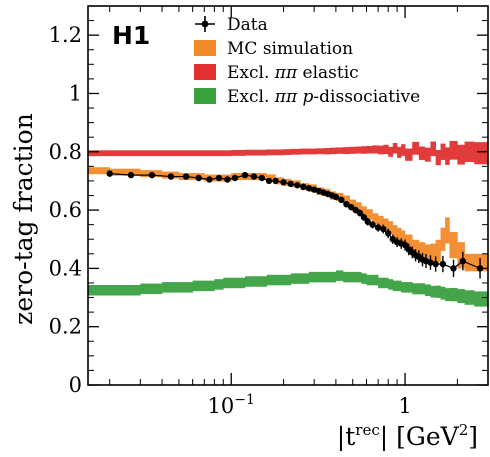 This screenshot has height=457, width=490. I want to click on x-tick-label-1: 1, so click(404, 406).